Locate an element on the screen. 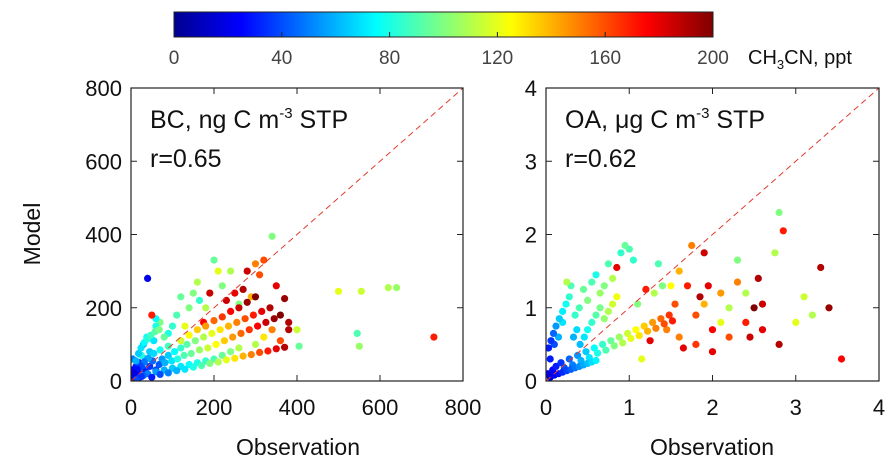  y-tick-label: 400 is located at coordinates (103, 235).